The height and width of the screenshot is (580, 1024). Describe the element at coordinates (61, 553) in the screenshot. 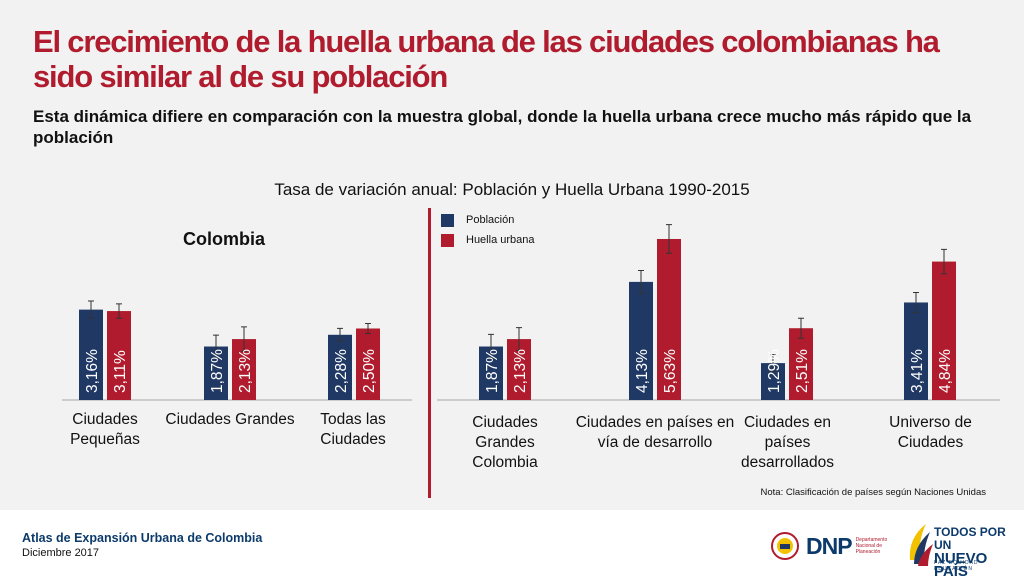

I see `footer-date: Diciembre 2017` at that location.